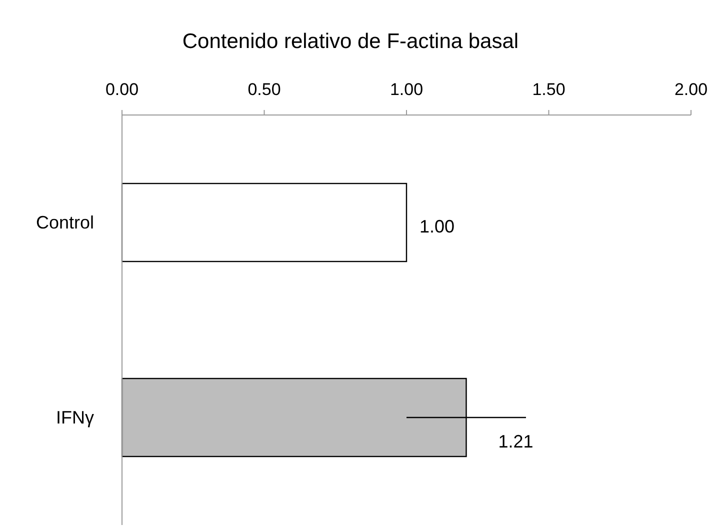 This screenshot has height=531, width=717. What do you see at coordinates (549, 89) in the screenshot?
I see `x-tick-label: 1.50` at bounding box center [549, 89].